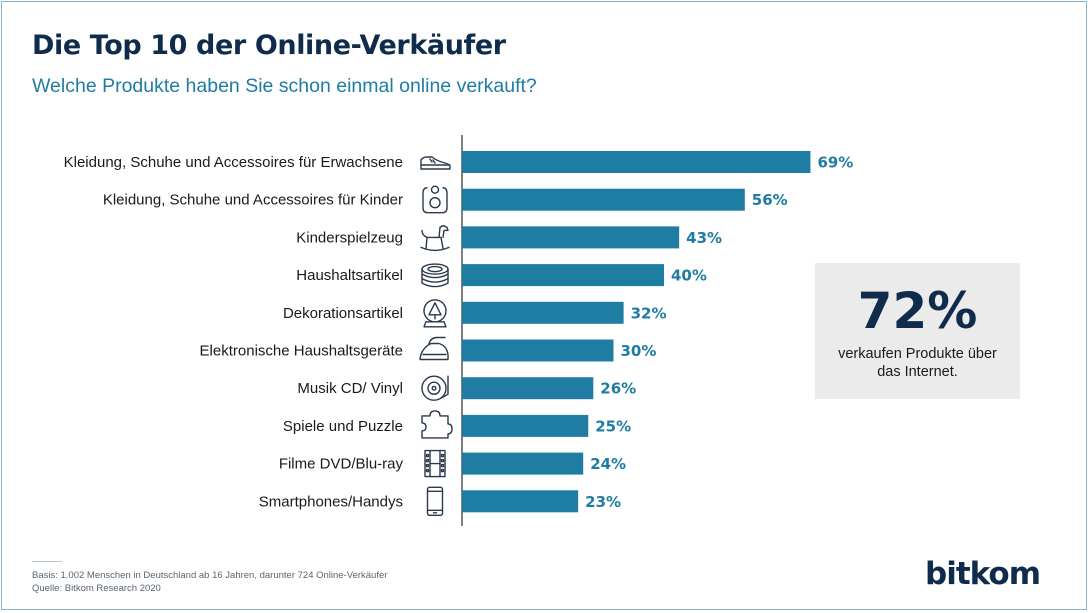 Image resolution: width=1090 pixels, height=613 pixels. What do you see at coordinates (649, 313) in the screenshot?
I see `value-label: 32%` at bounding box center [649, 313].